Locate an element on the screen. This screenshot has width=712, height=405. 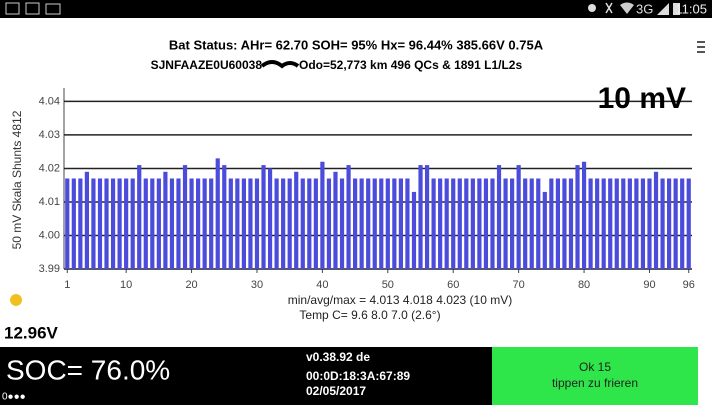
y-tick-label: 4.03 is located at coordinates (49, 135).